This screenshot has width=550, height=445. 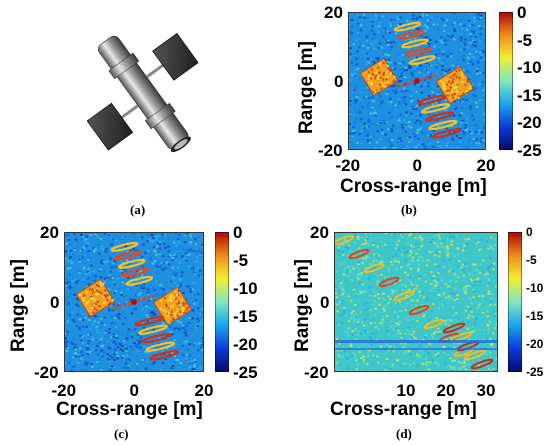 I want to click on y-axis-label-d: Range [m], so click(x=302, y=305).